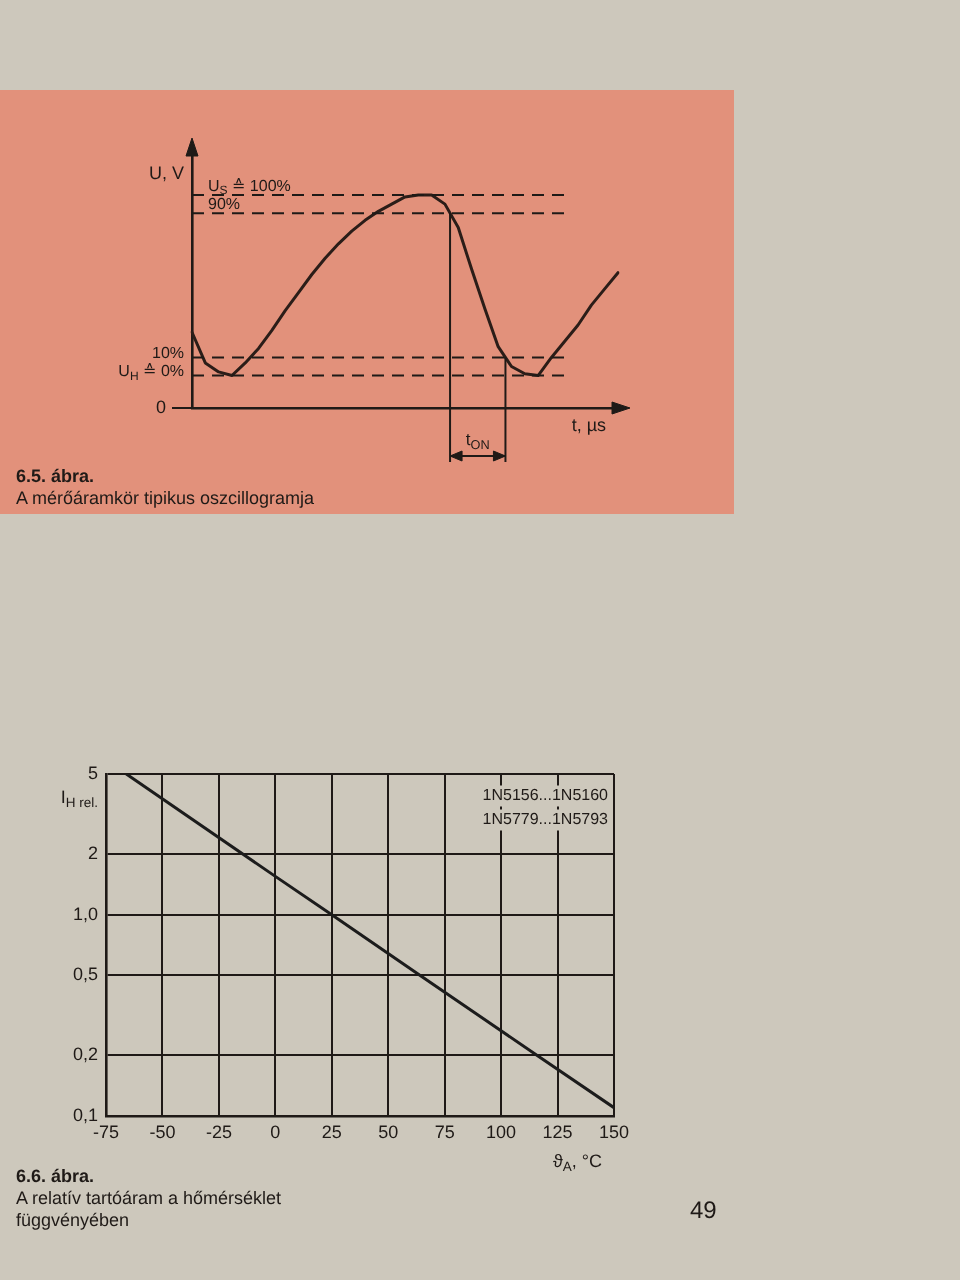 This screenshot has height=1280, width=960. I want to click on y-tick-label: 0,5, so click(85, 974).